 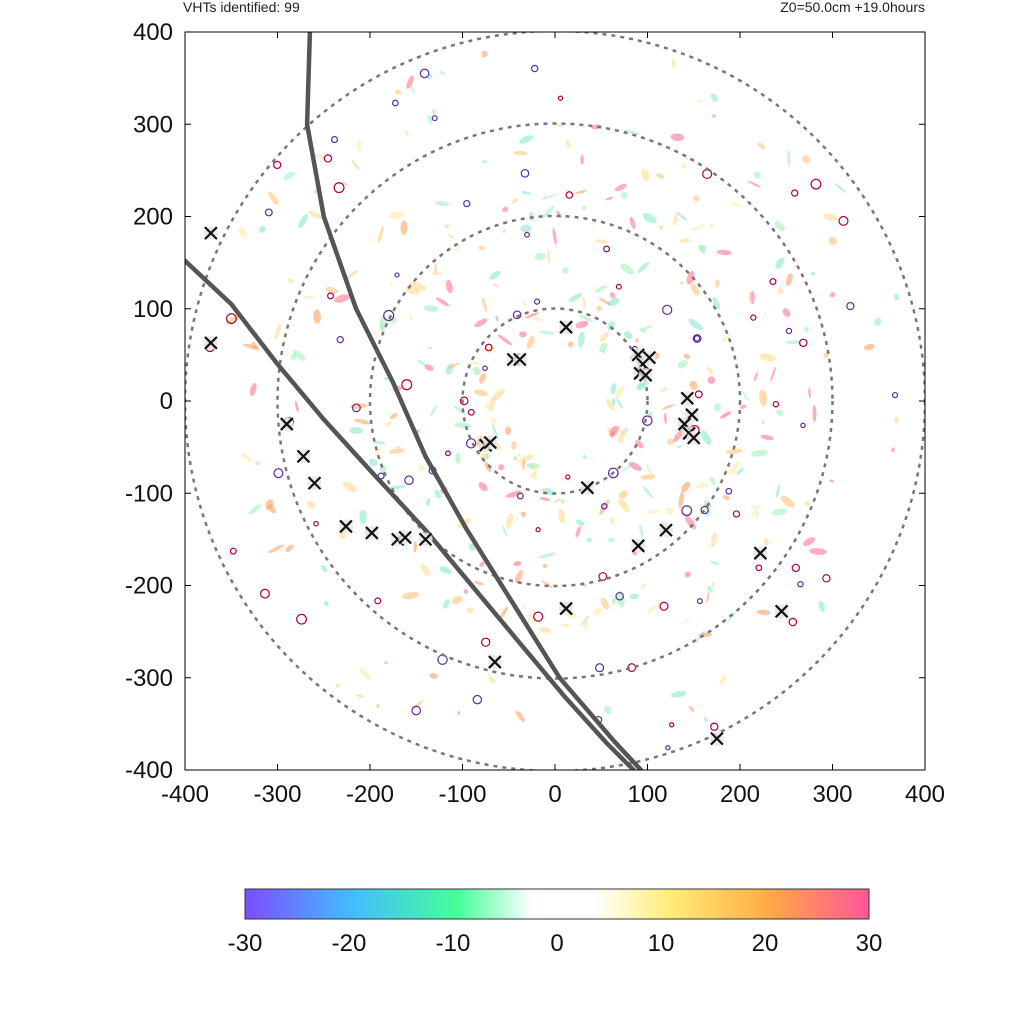 What do you see at coordinates (241, 7) in the screenshot?
I see `vht-count-label: VHTs identified: 99` at bounding box center [241, 7].